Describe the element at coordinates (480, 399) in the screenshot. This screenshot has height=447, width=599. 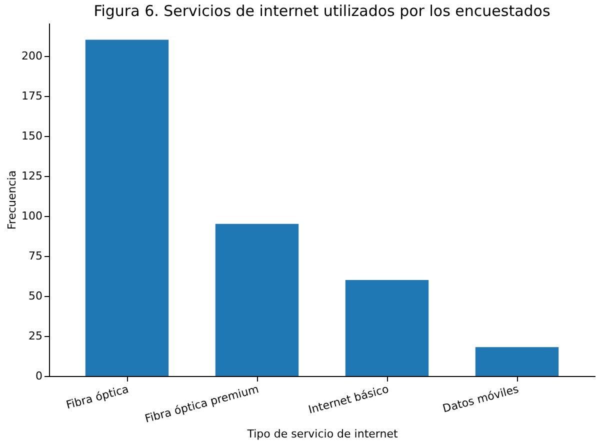
I see `x-tick-label: Datos móviles` at that location.